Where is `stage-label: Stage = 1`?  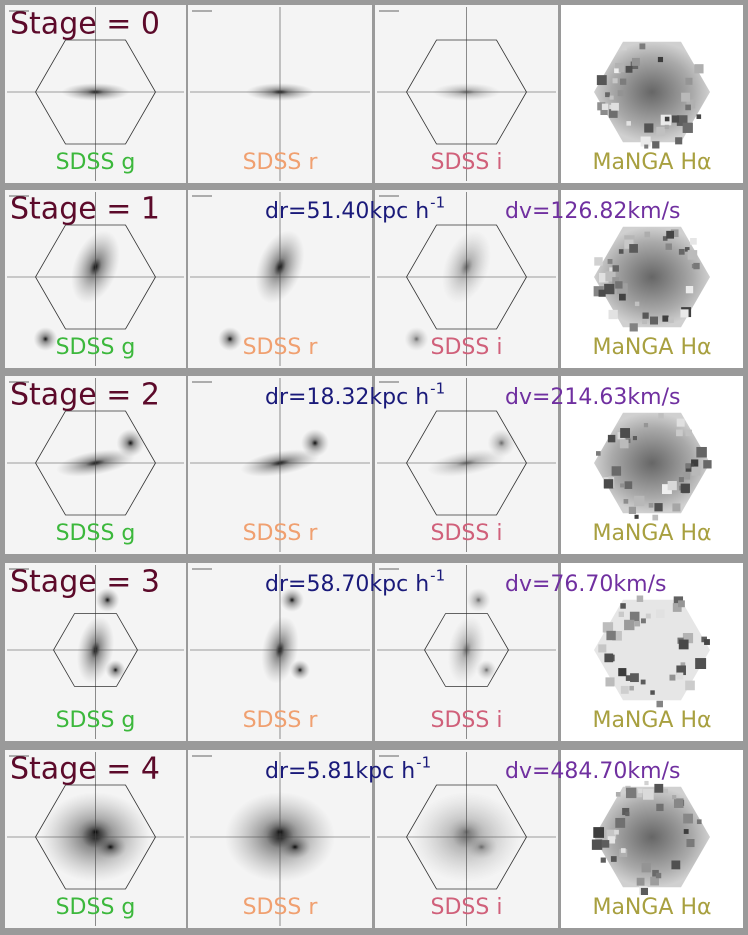
stage-label: Stage = 1 is located at coordinates (85, 209).